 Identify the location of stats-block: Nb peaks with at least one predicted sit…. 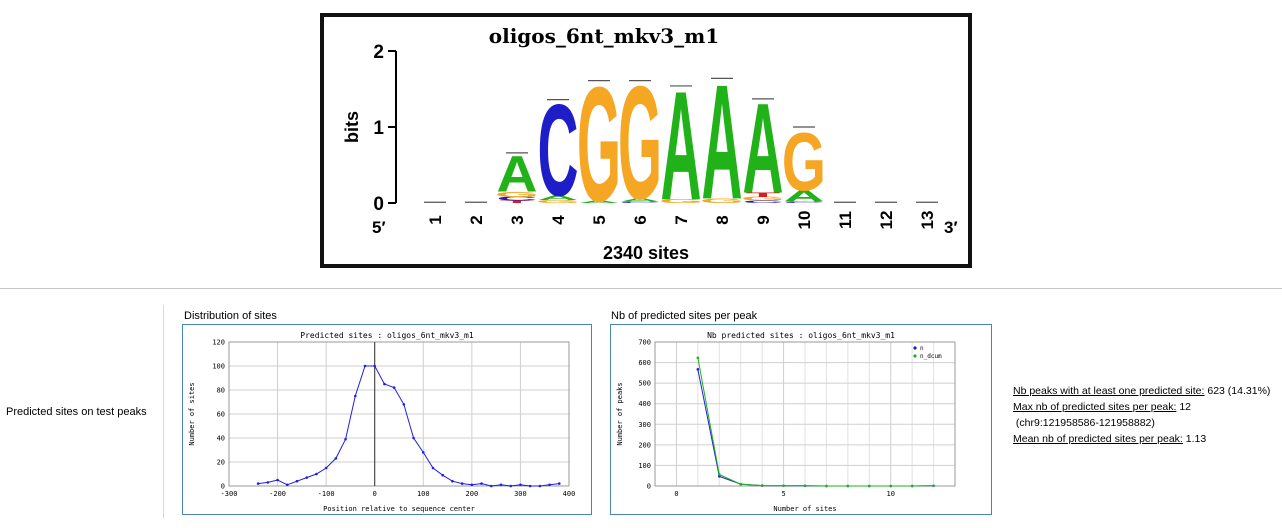
(1141, 415).